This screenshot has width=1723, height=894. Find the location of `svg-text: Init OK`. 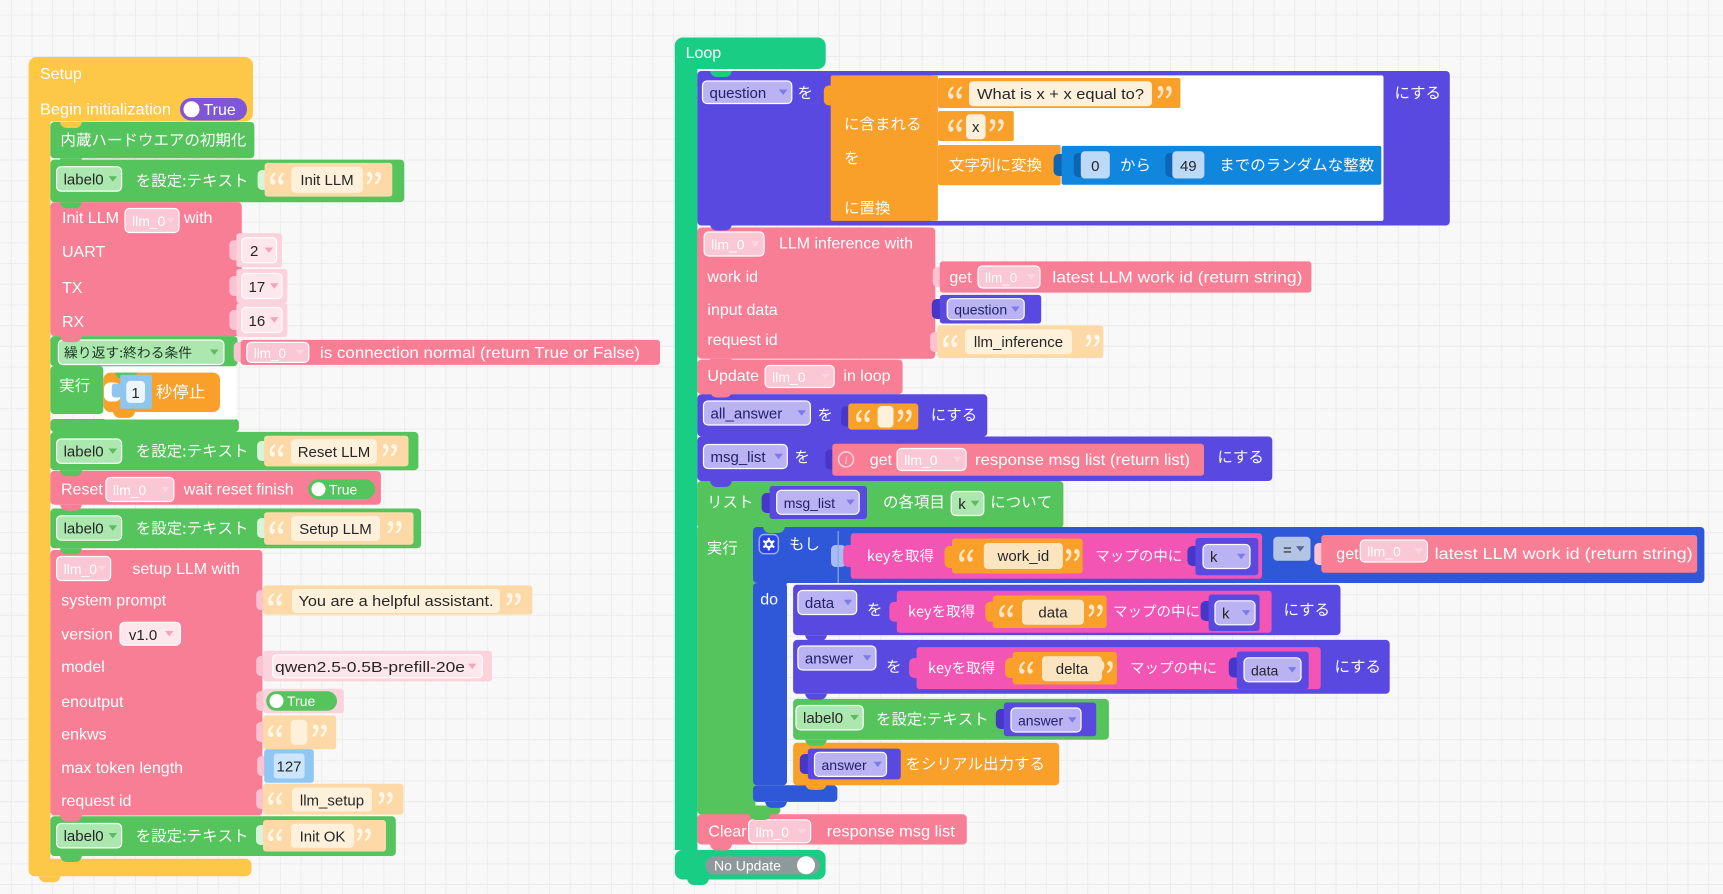

svg-text: Init OK is located at coordinates (323, 837).